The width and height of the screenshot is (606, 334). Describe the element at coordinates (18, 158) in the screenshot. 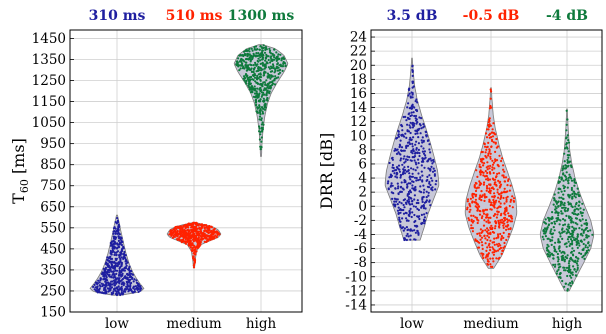

I see `y-axis-label-unit: [ms]` at that location.